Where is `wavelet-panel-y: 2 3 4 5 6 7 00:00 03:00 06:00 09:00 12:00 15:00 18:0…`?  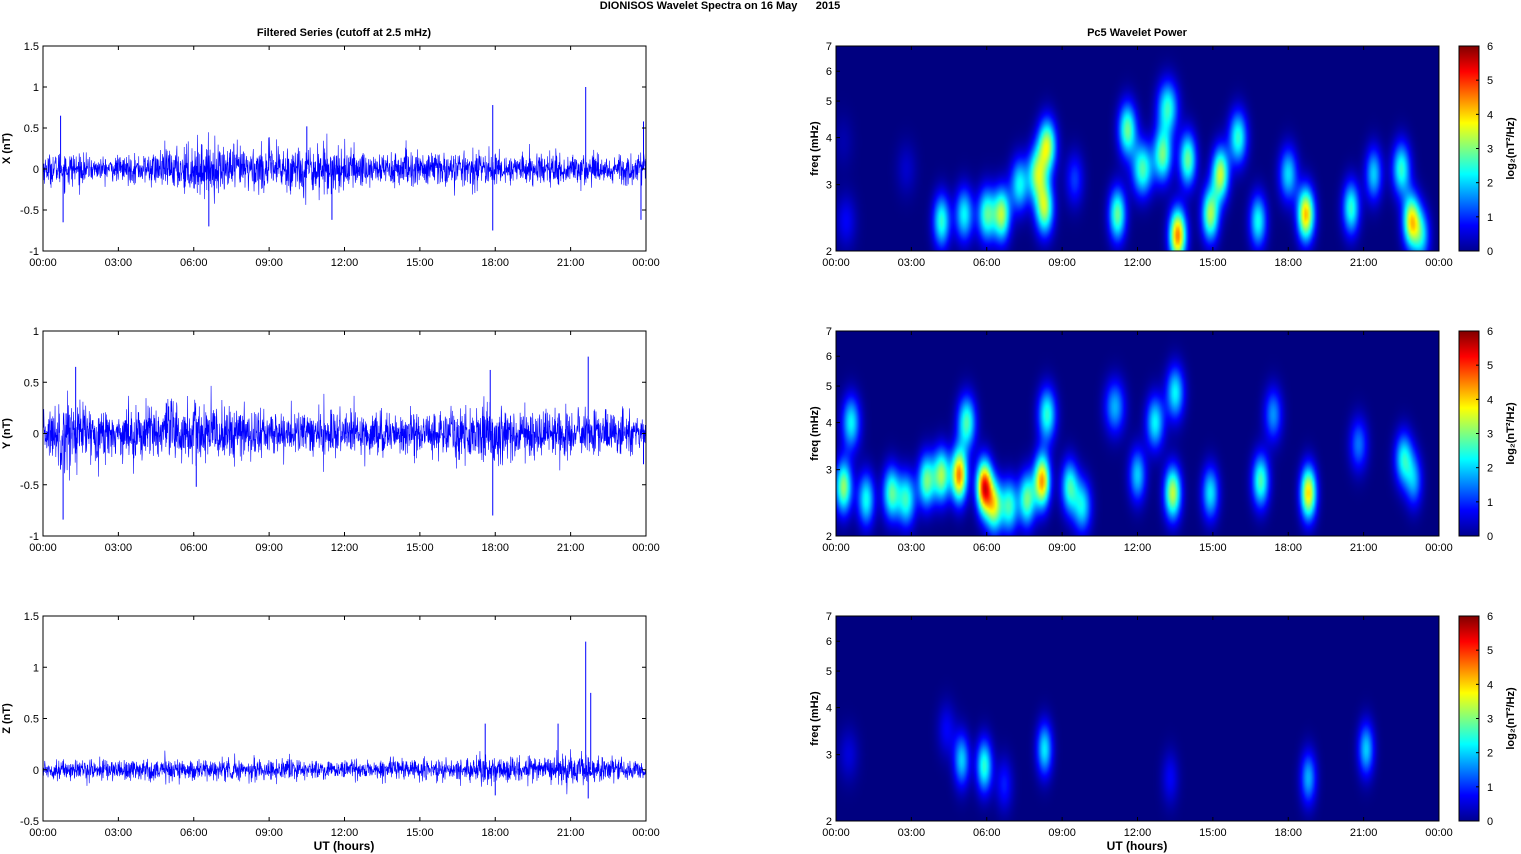
wavelet-panel-y: 2 3 4 5 6 7 00:00 03:00 06:00 09:00 12:00 15:00 18:0… is located at coordinates (1163, 440).